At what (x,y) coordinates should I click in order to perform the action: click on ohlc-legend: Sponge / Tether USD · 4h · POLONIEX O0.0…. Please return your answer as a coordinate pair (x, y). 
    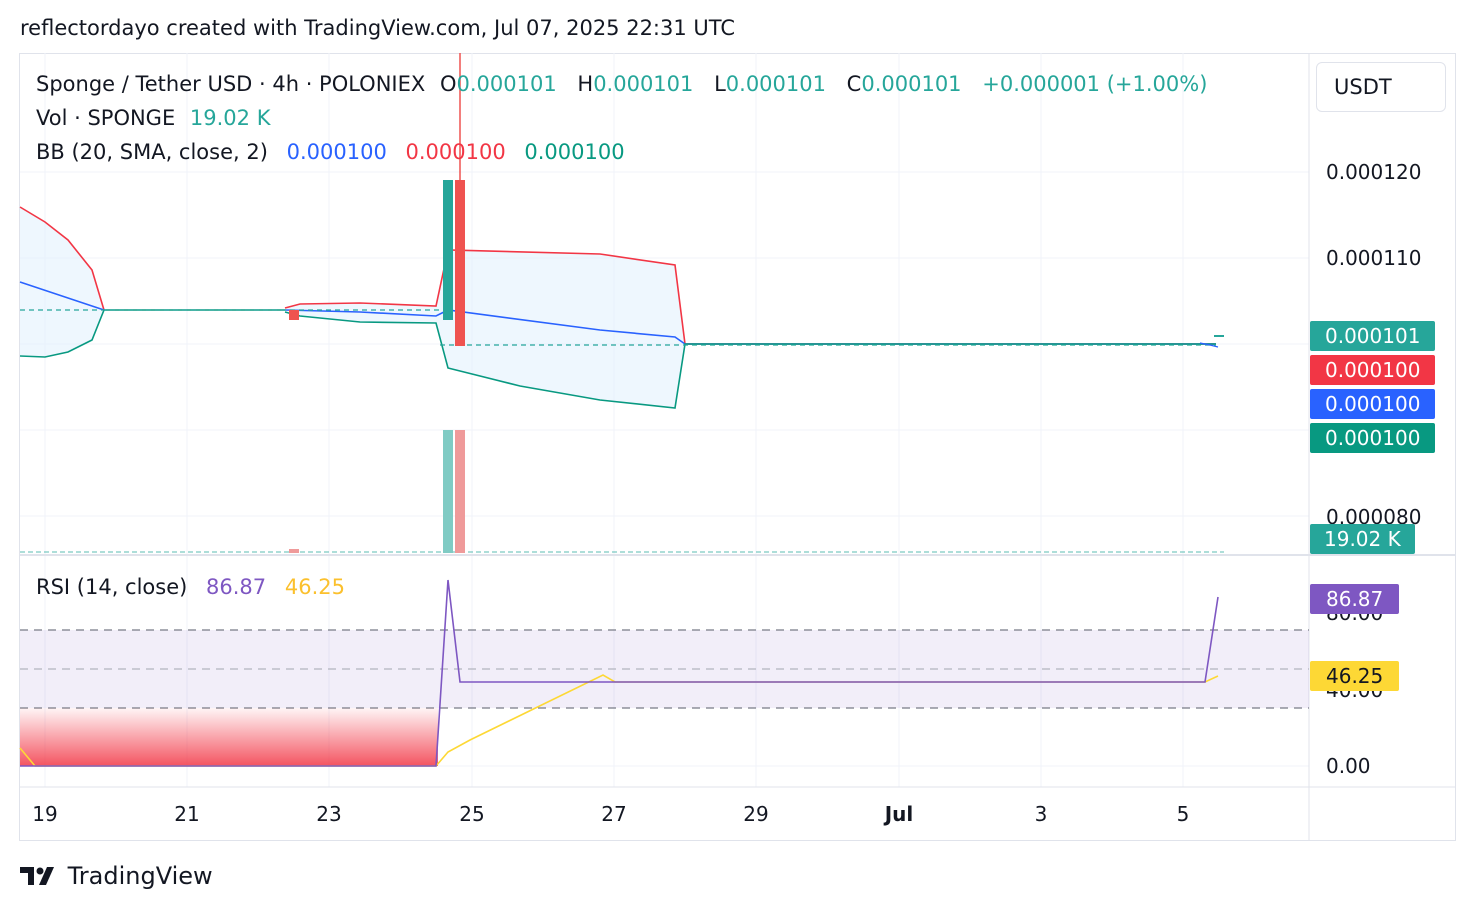
    Looking at the image, I should click on (625, 84).